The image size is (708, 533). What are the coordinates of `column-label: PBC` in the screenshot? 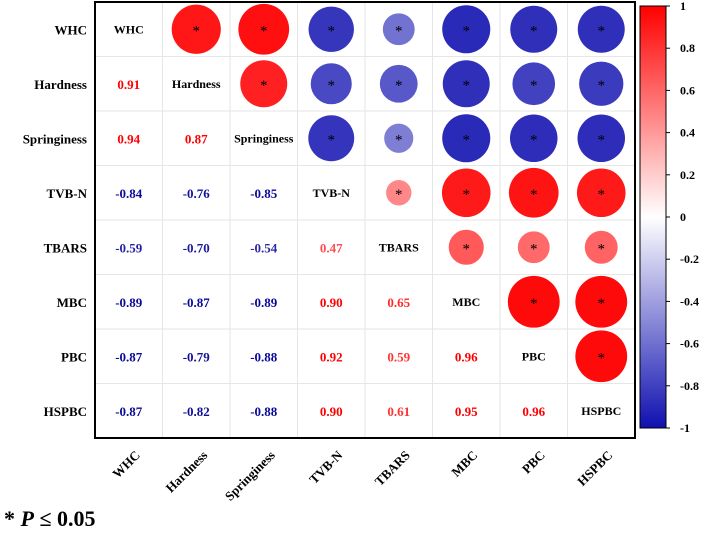 It's located at (533, 462).